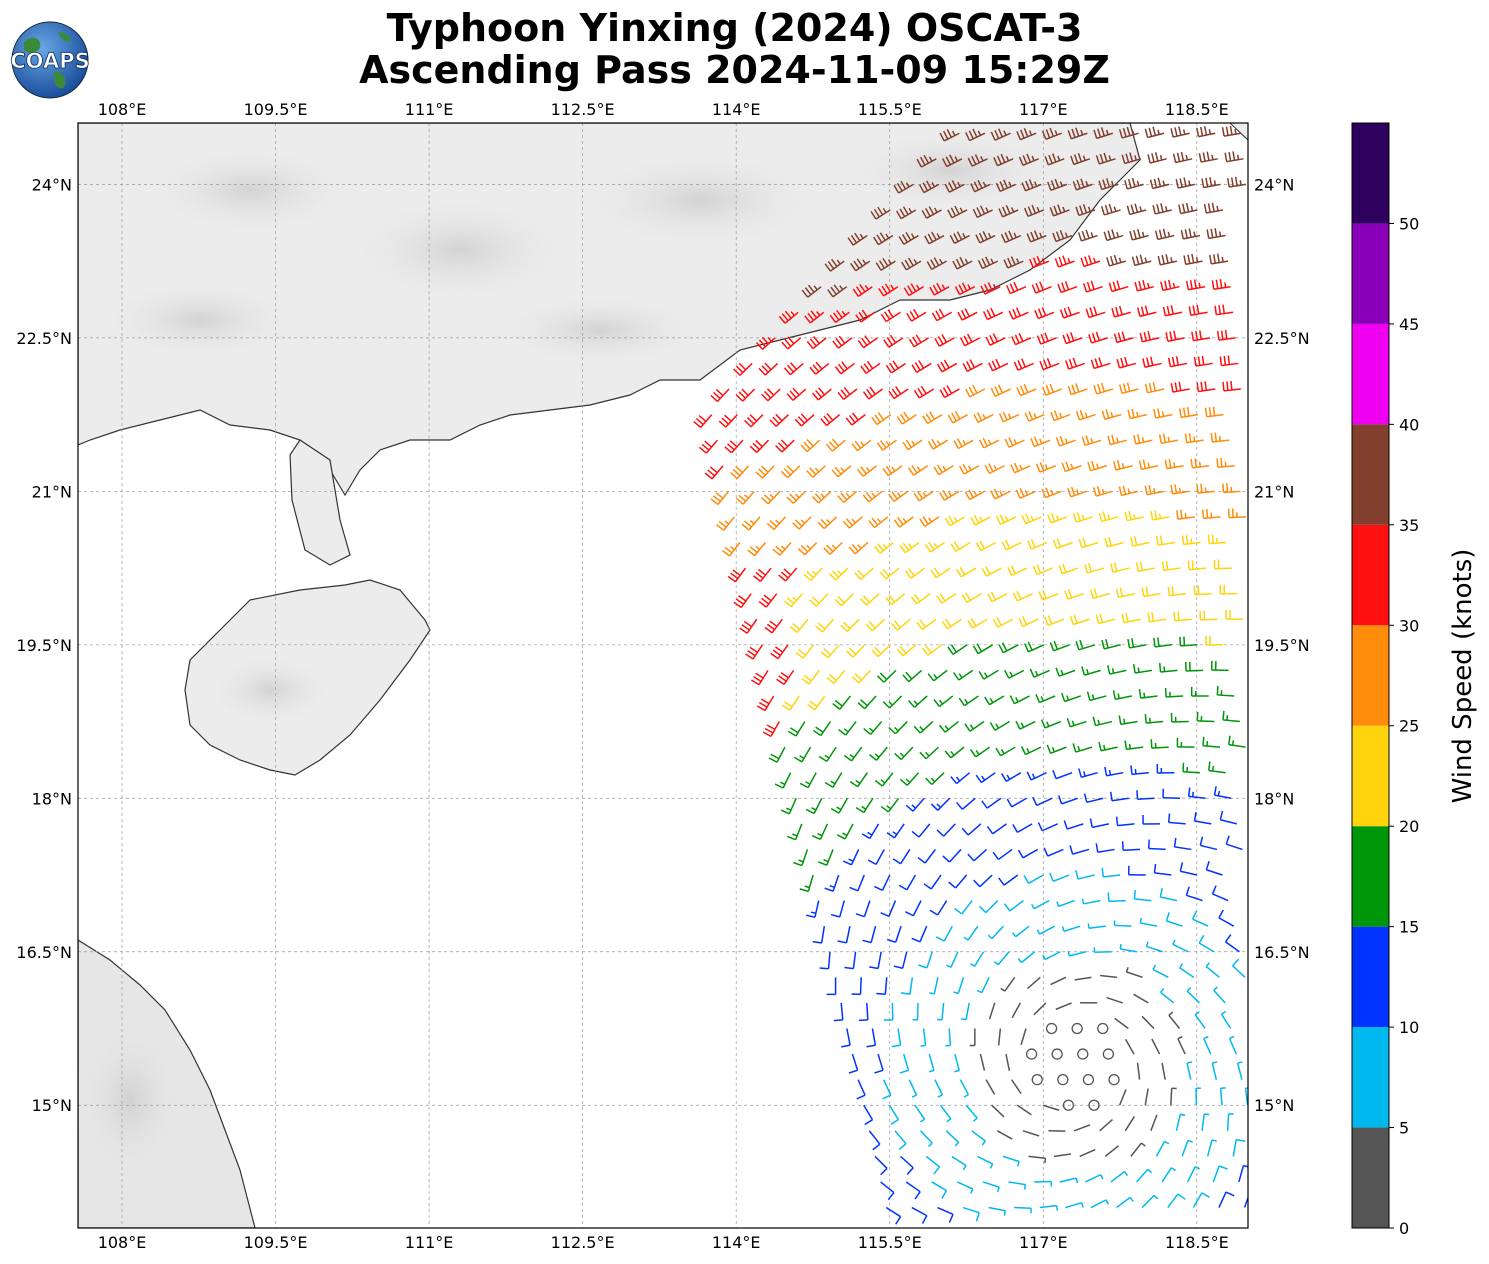 Image resolution: width=1489 pixels, height=1264 pixels. I want to click on lon-tick-top: 112.5°E, so click(583, 109).